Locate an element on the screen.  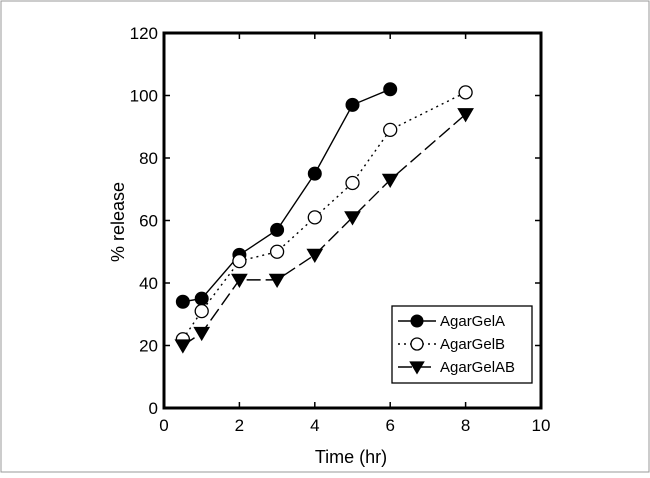
x-tick-label: 0 is located at coordinates (163, 425).